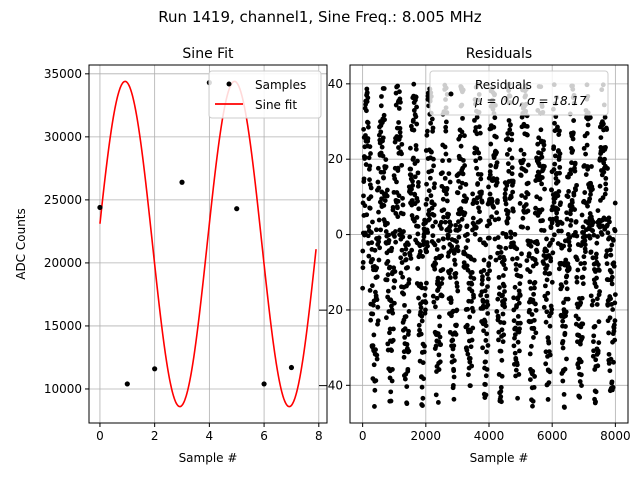 This screenshot has height=480, width=640. I want to click on legend-samples-marker, so click(229, 84).